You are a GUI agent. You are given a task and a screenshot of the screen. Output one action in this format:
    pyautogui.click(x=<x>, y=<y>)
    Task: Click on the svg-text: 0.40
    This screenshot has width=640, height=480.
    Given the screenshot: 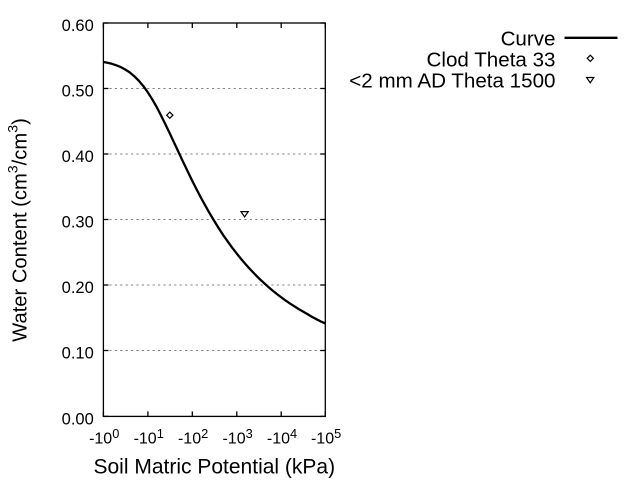 What is the action you would take?
    pyautogui.click(x=78, y=157)
    